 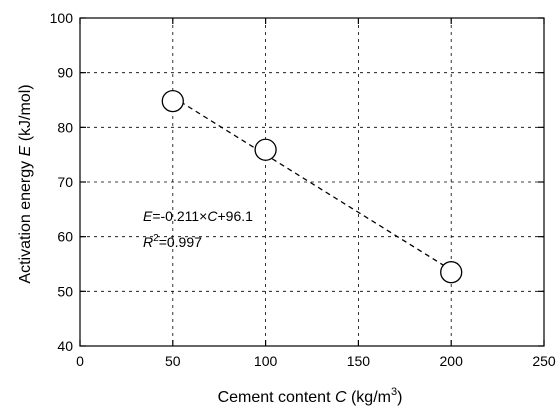 What do you see at coordinates (266, 361) in the screenshot?
I see `x-tick-label: 100` at bounding box center [266, 361].